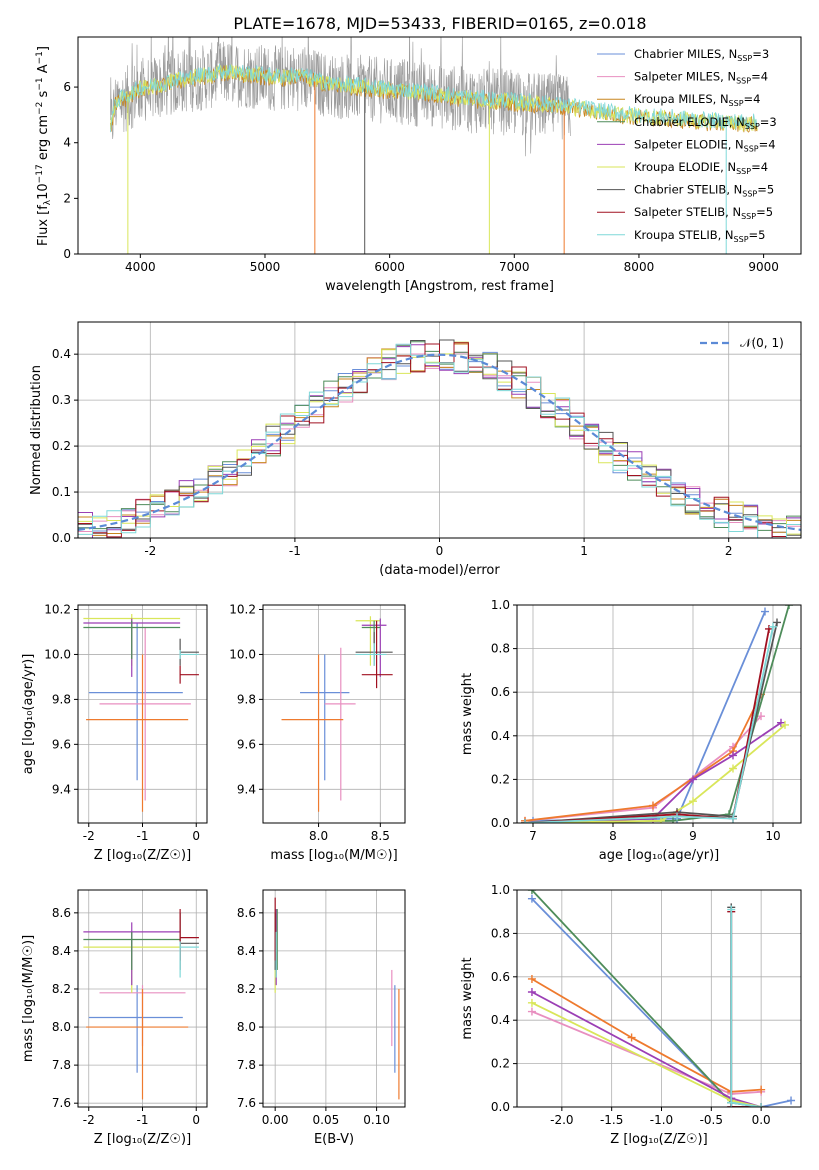 This screenshot has width=819, height=1170. I want to click on x-axis-label: age [log₁₀(age/yr)], so click(659, 855).